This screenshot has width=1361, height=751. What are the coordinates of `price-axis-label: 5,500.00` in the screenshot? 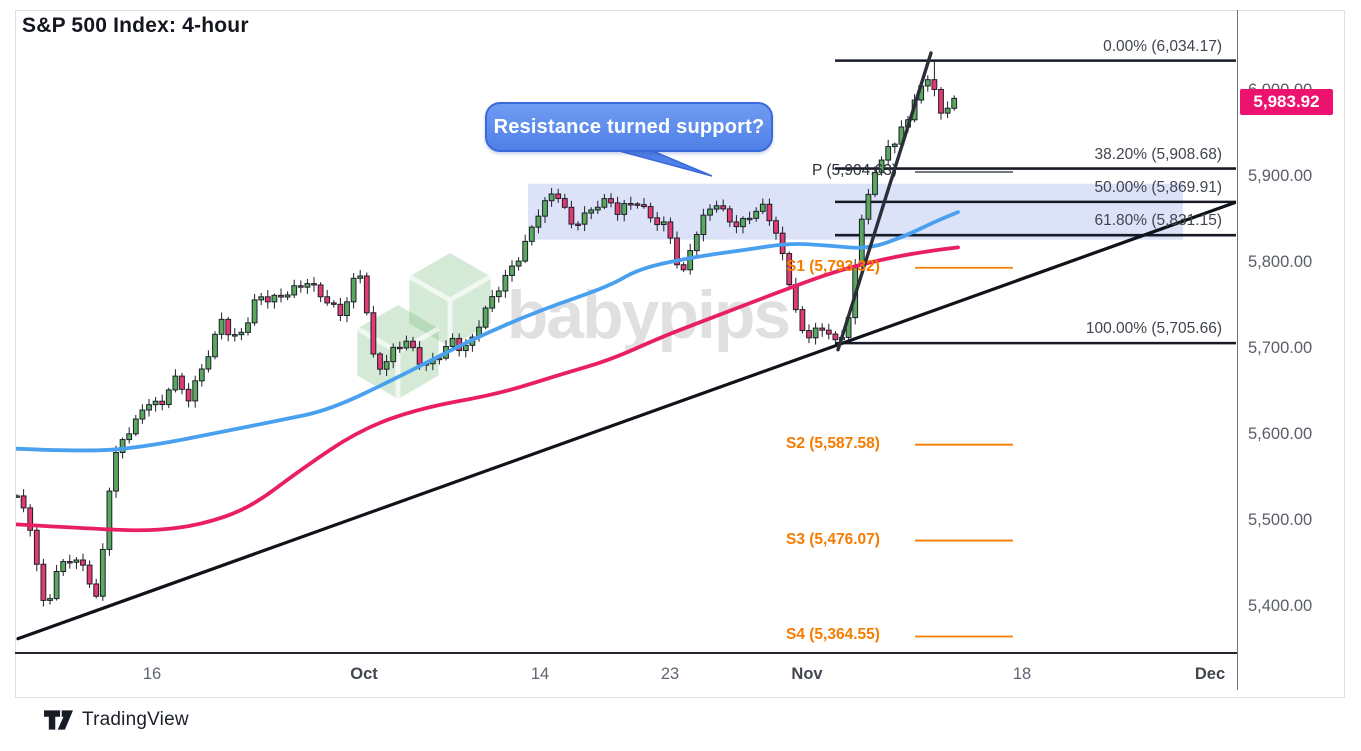 It's located at (1280, 520).